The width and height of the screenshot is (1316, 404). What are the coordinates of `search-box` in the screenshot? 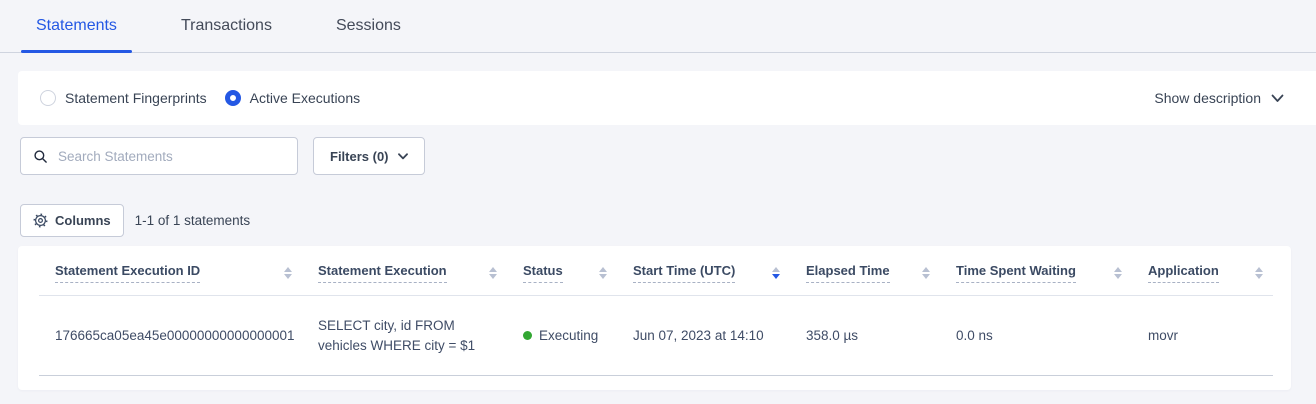 It's located at (159, 156).